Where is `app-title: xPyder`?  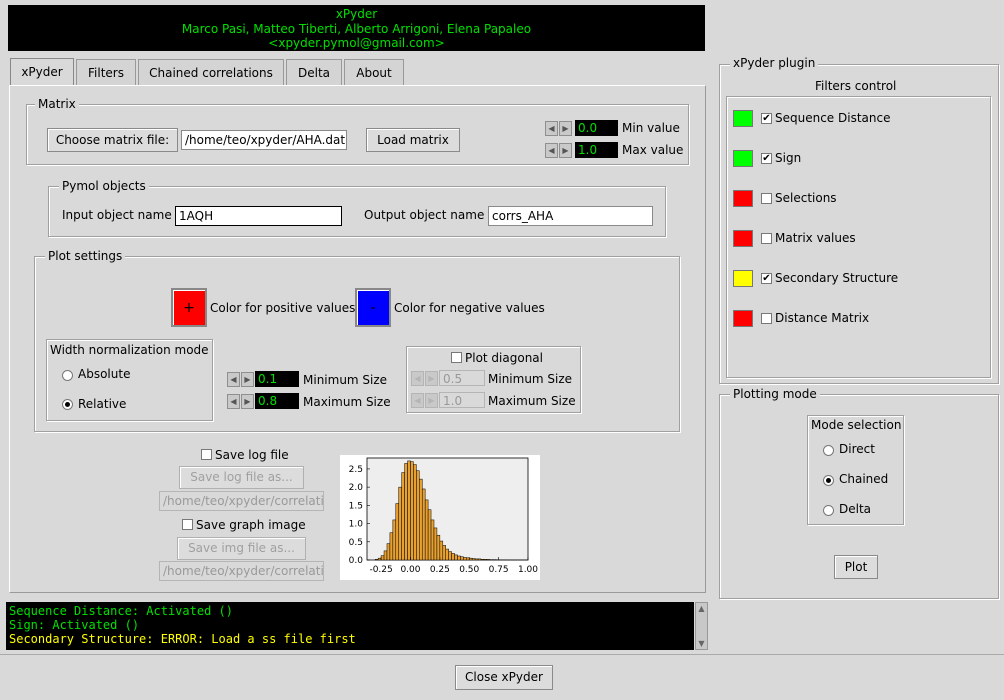 app-title: xPyder is located at coordinates (356, 14).